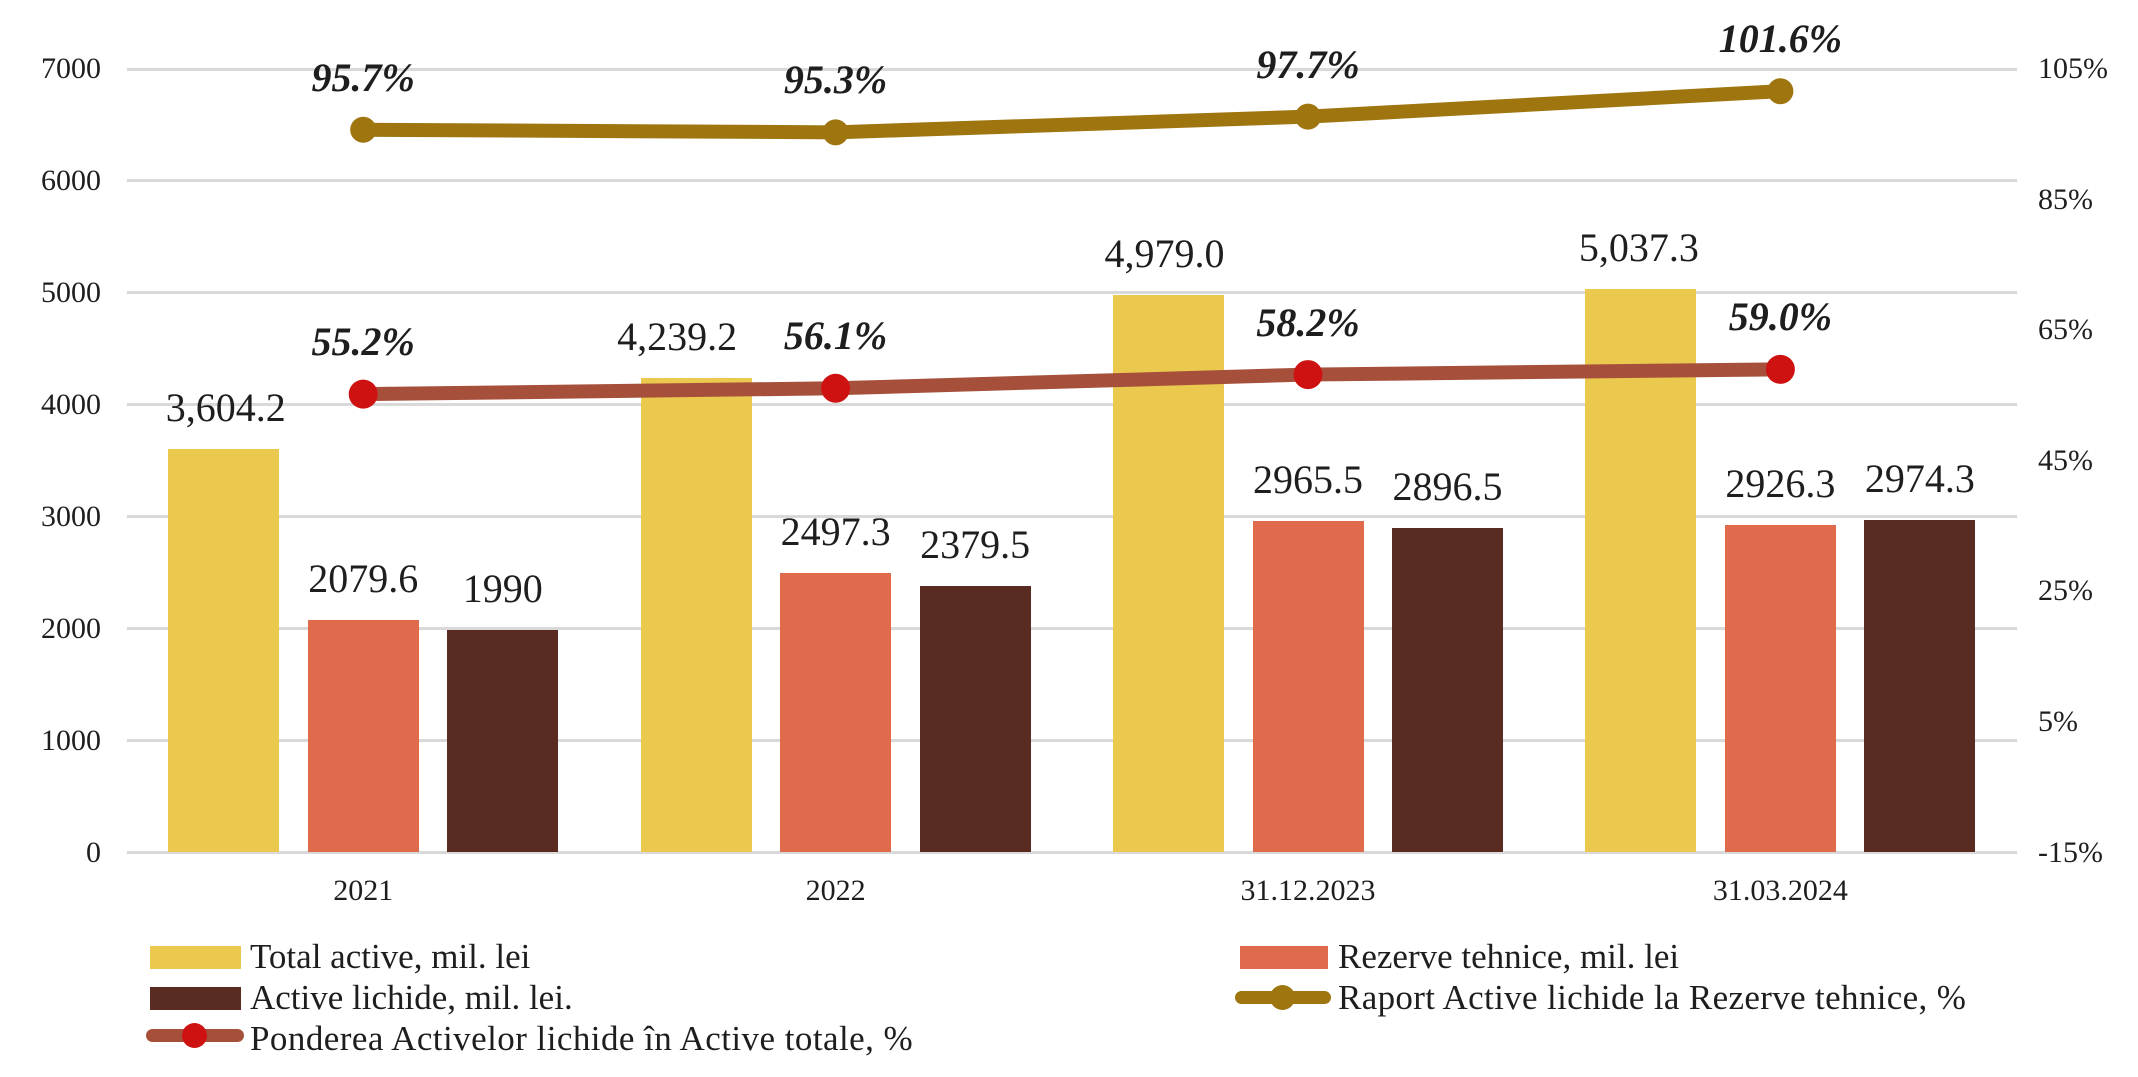 The width and height of the screenshot is (2138, 1077). I want to click on bar-total-active-2021, so click(224, 650).